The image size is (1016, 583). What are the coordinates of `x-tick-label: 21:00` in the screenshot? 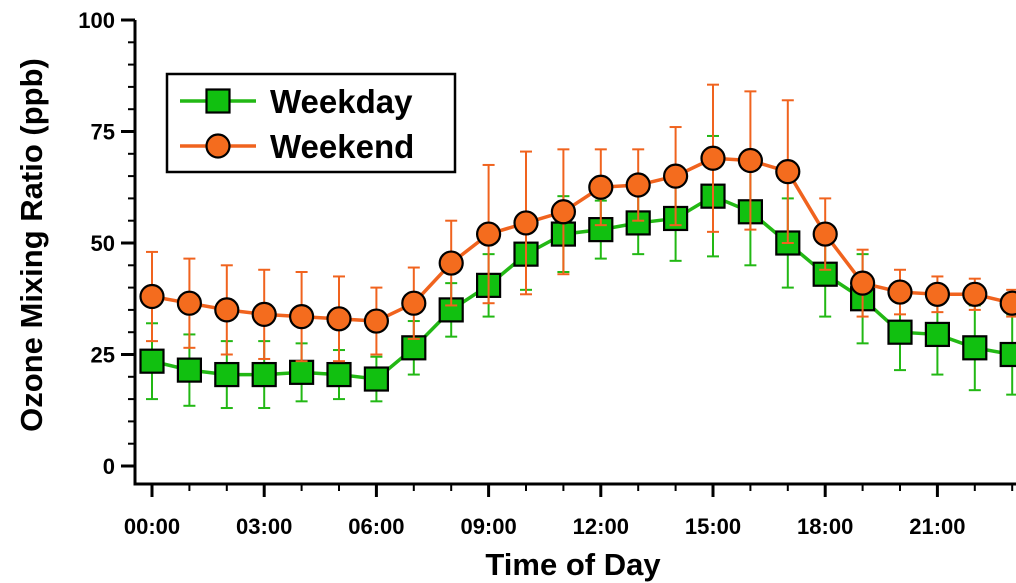 It's located at (937, 526).